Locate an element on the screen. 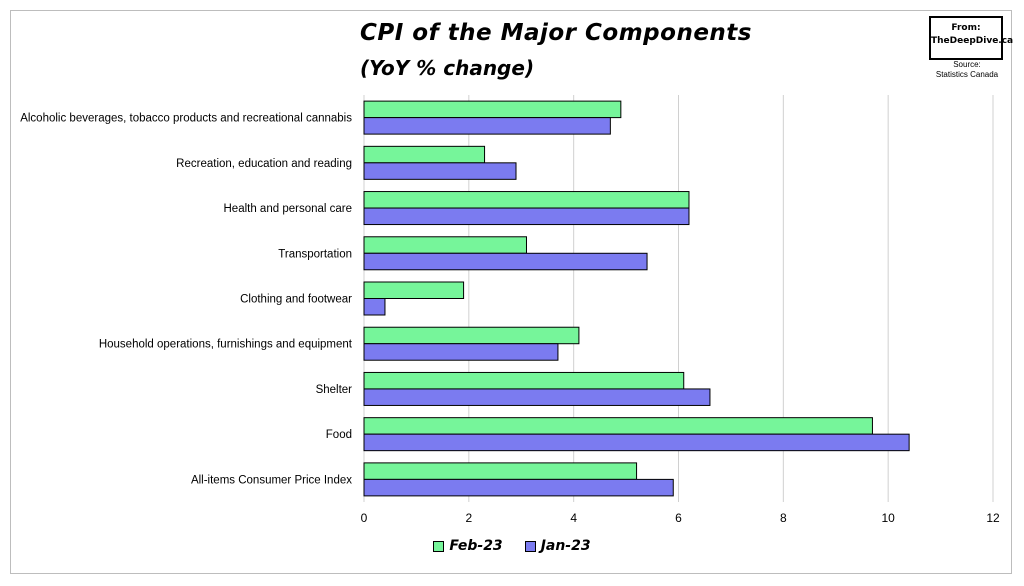  x-tick-label: 12 is located at coordinates (993, 518).